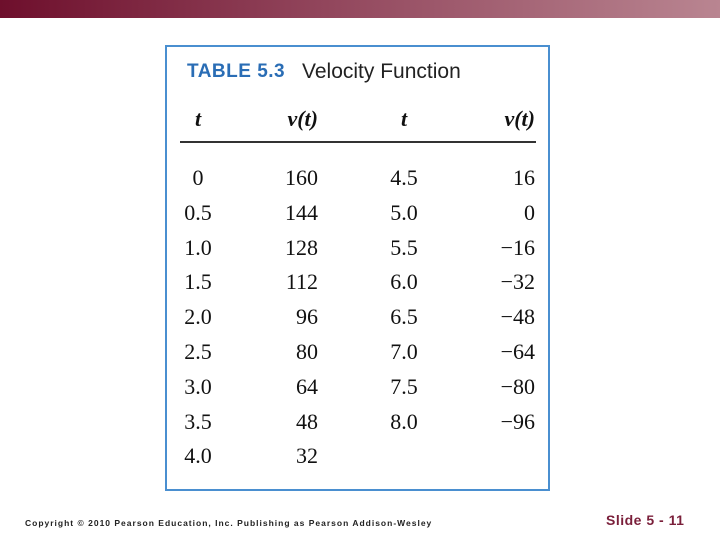  I want to click on table-cell: 7.5, so click(404, 386).